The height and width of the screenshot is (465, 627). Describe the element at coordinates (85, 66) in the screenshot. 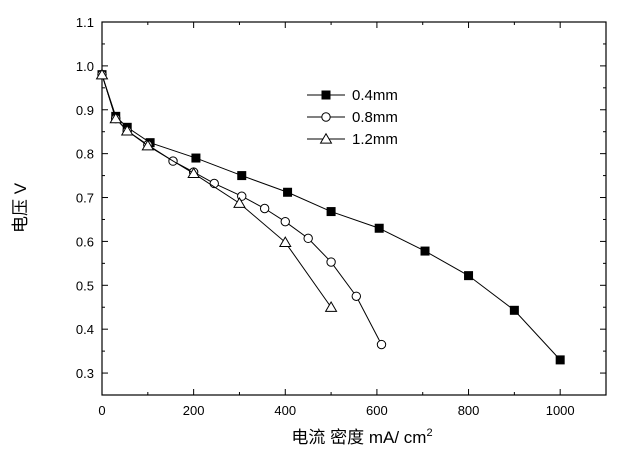

I see `y-tick-label: 1.0` at that location.